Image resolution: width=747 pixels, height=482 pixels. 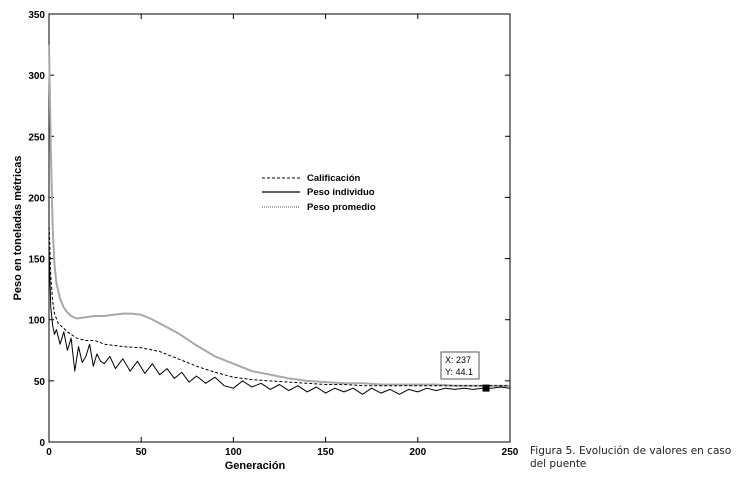 I want to click on x-tick-label: 200, so click(x=417, y=452).